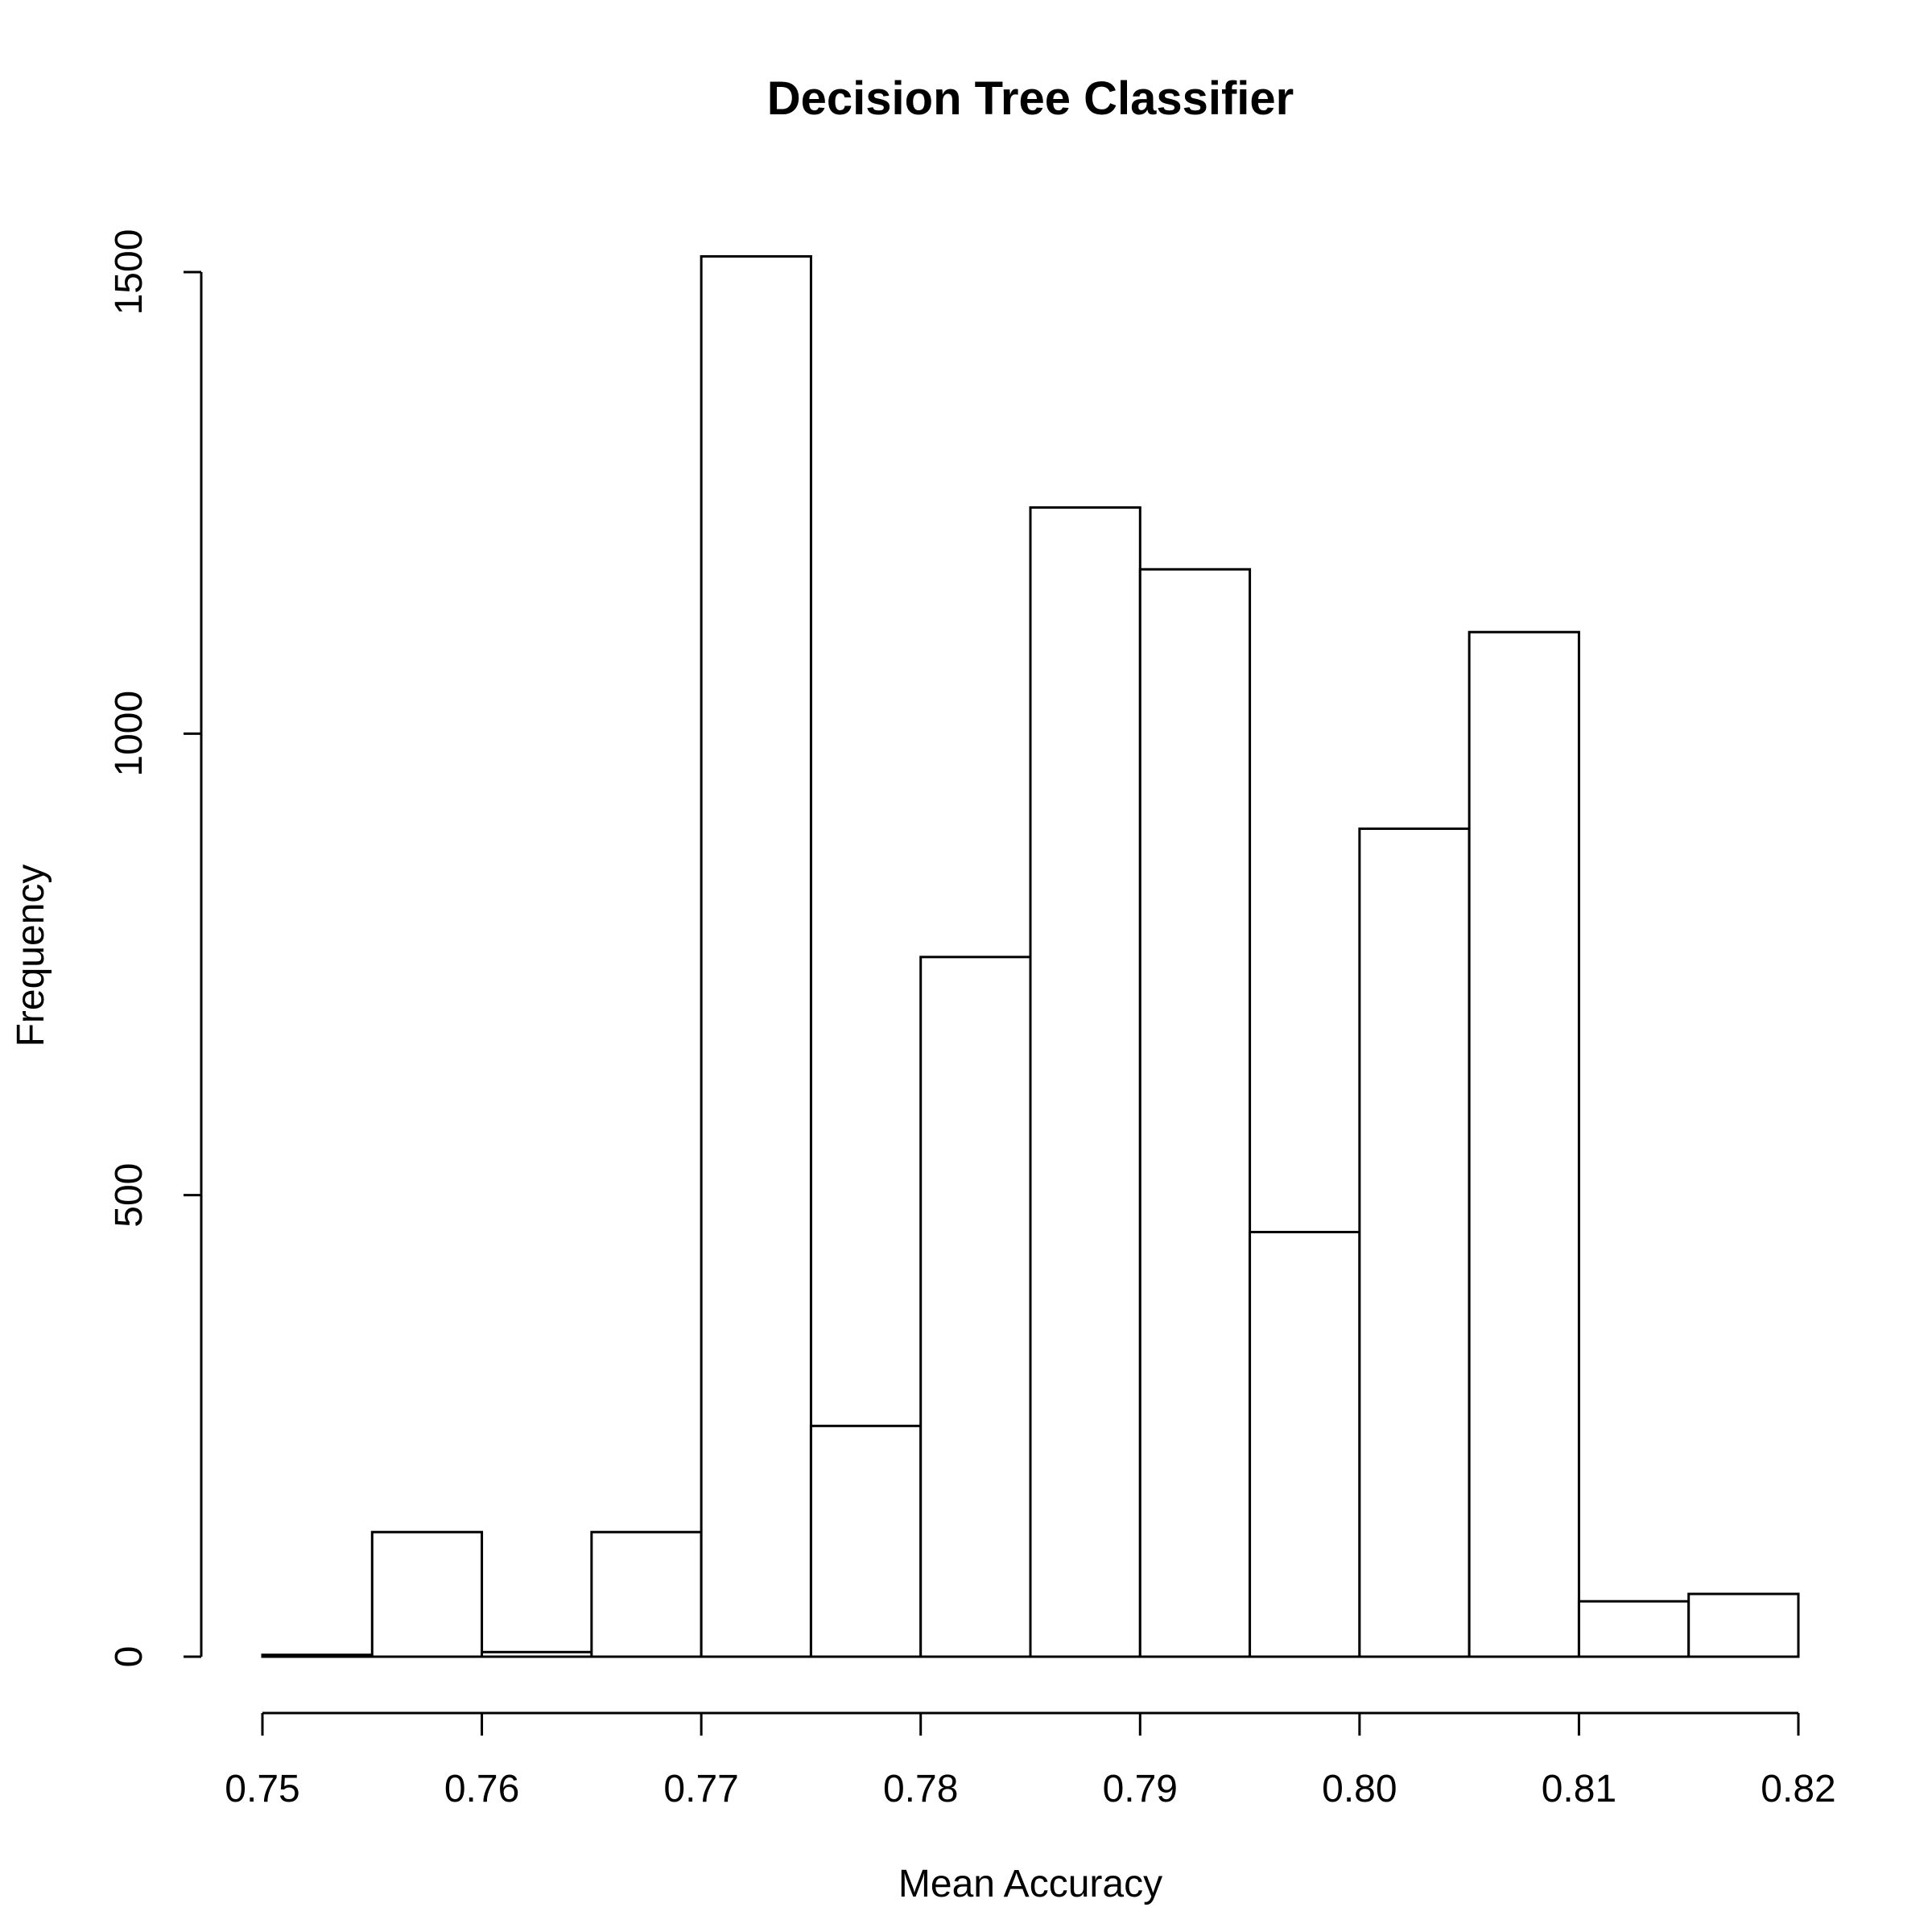  I want to click on x-tick-label: 0.76, so click(482, 1789).